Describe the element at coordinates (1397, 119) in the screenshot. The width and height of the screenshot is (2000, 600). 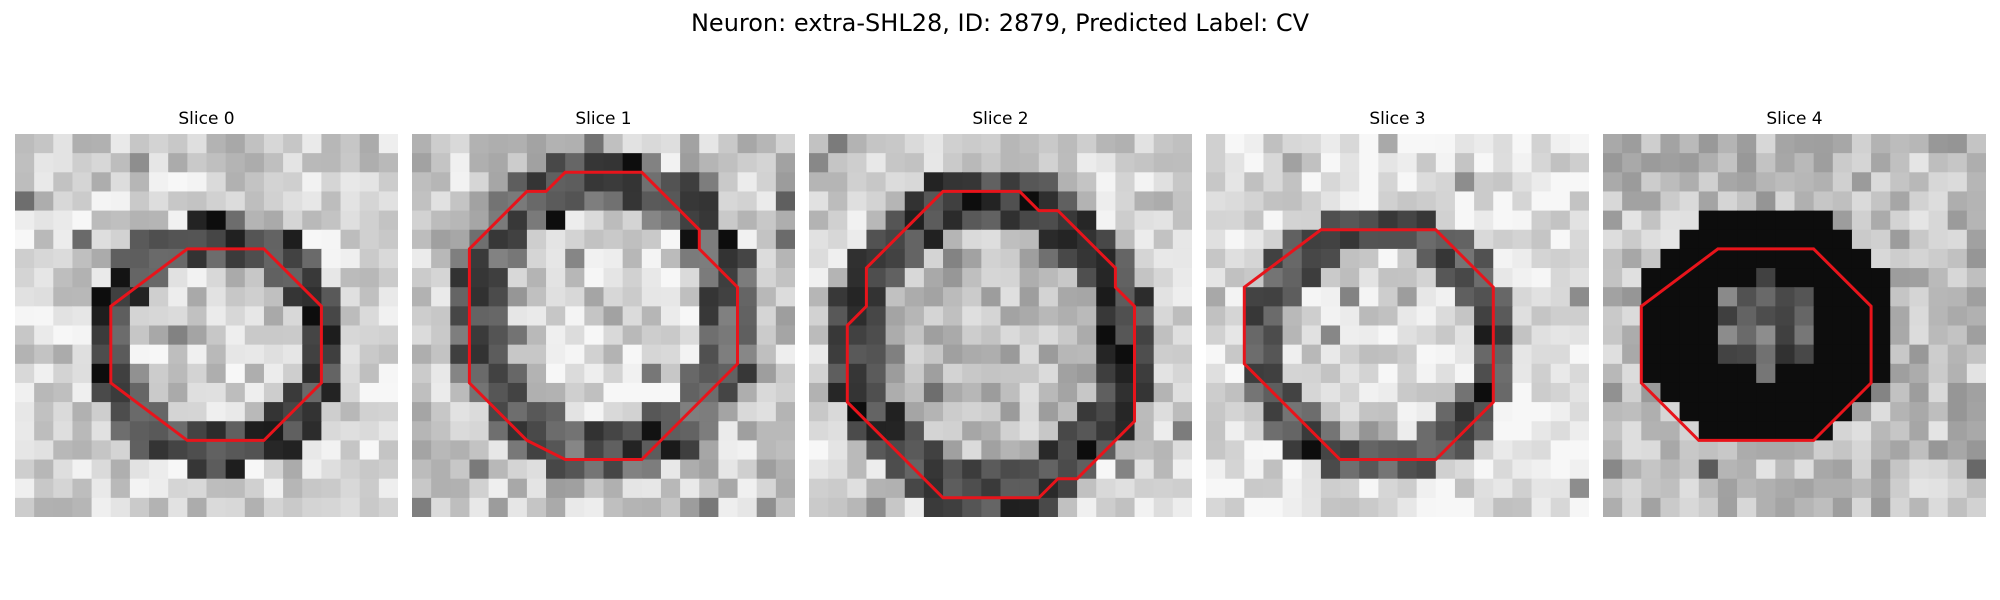
I see `slice-title: Slice 3` at that location.